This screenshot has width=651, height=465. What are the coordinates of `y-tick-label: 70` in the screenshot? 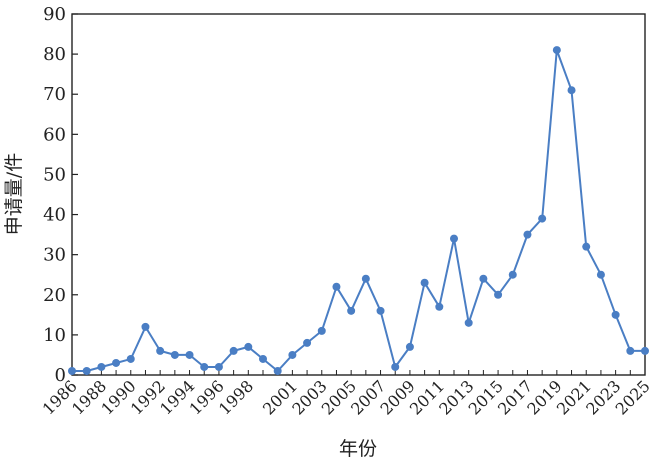 It's located at (54, 94).